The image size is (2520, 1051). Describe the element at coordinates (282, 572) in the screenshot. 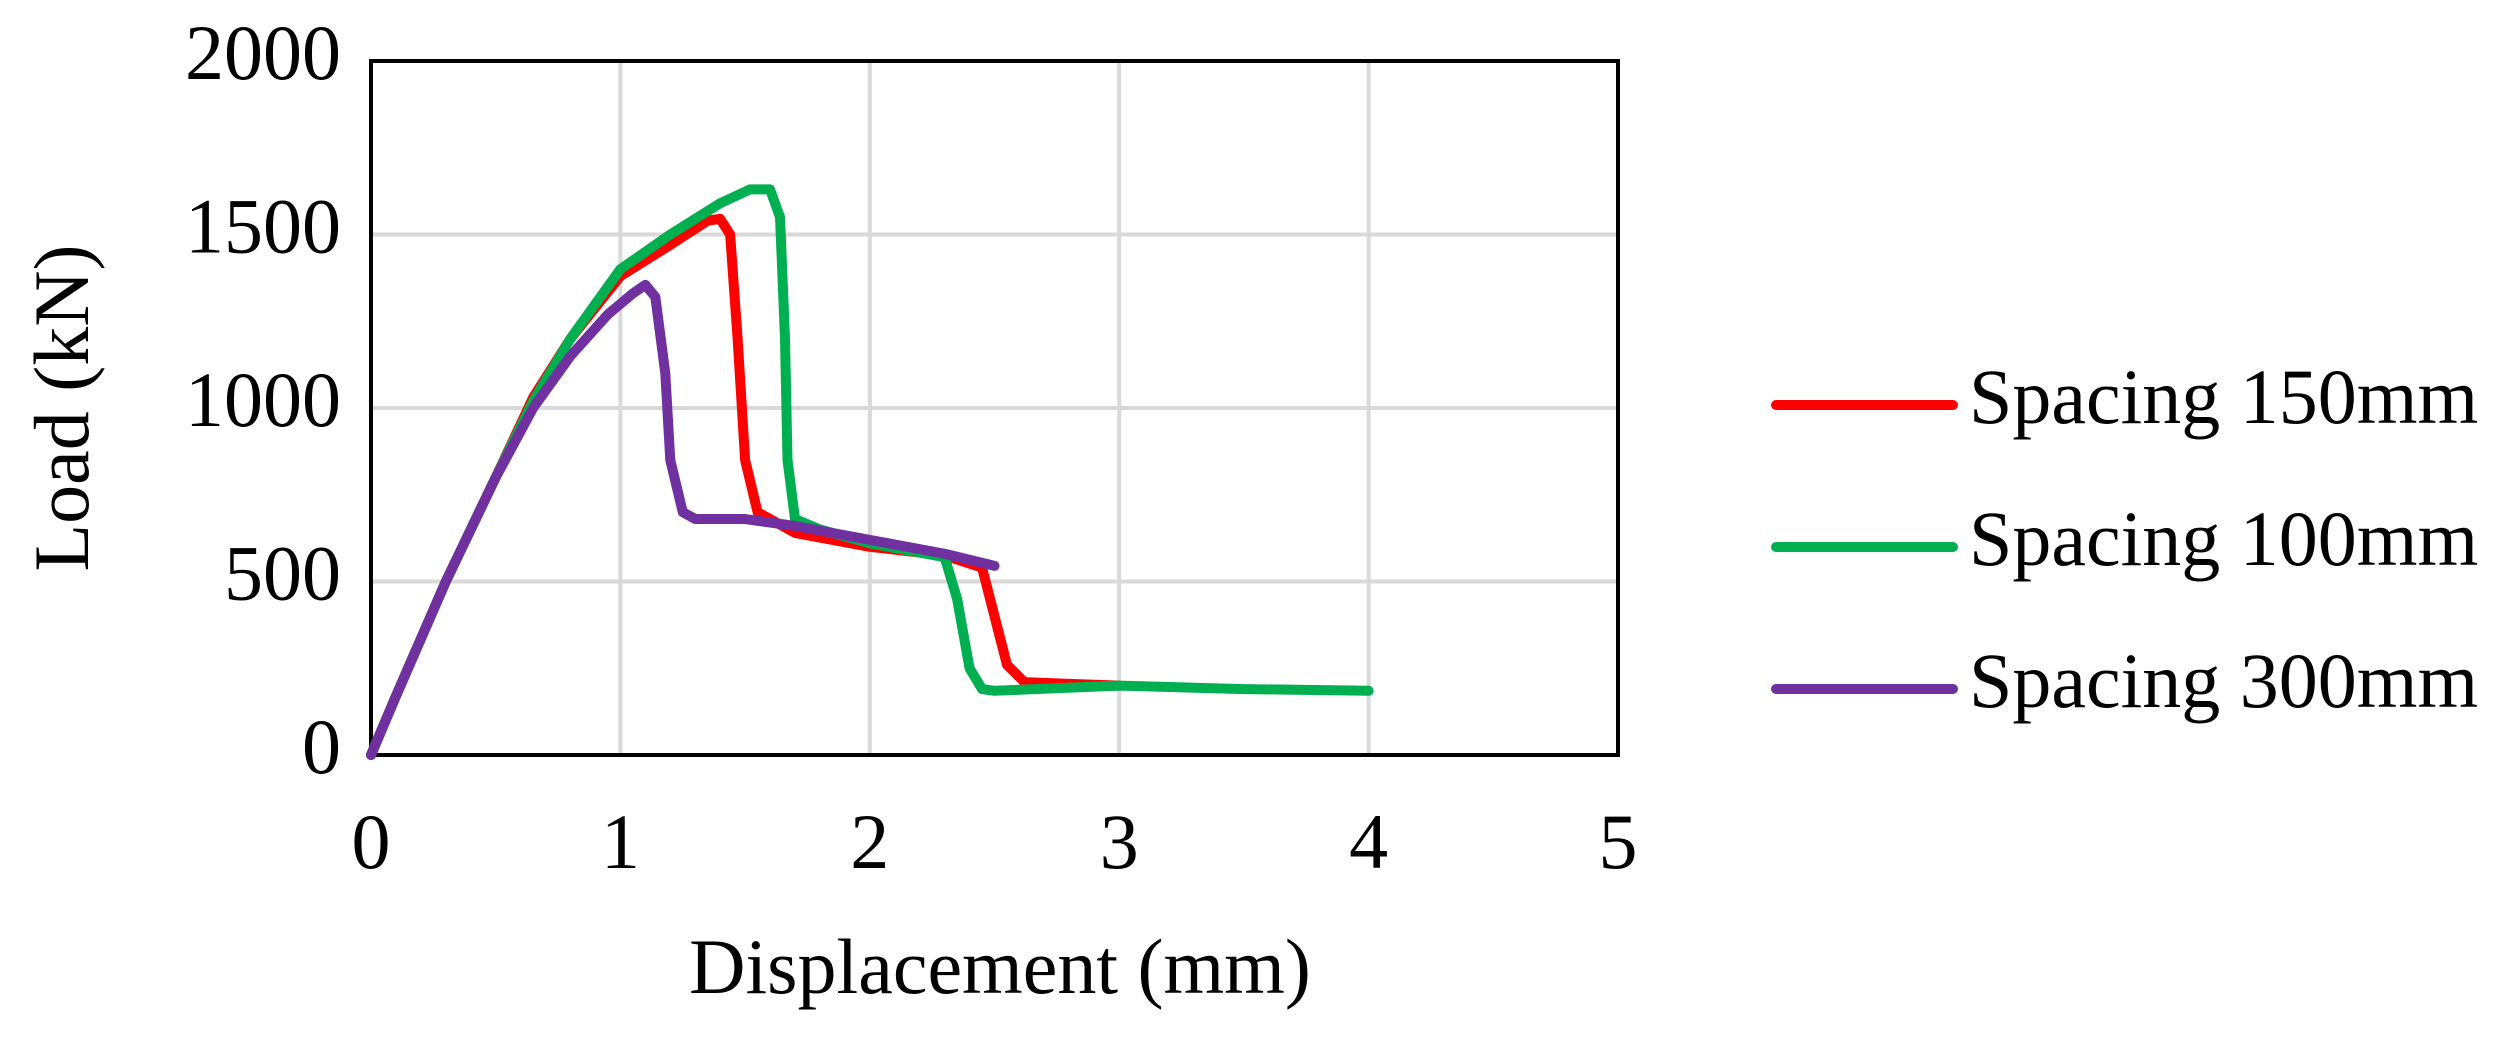

I see `y-tick-label: 500` at that location.